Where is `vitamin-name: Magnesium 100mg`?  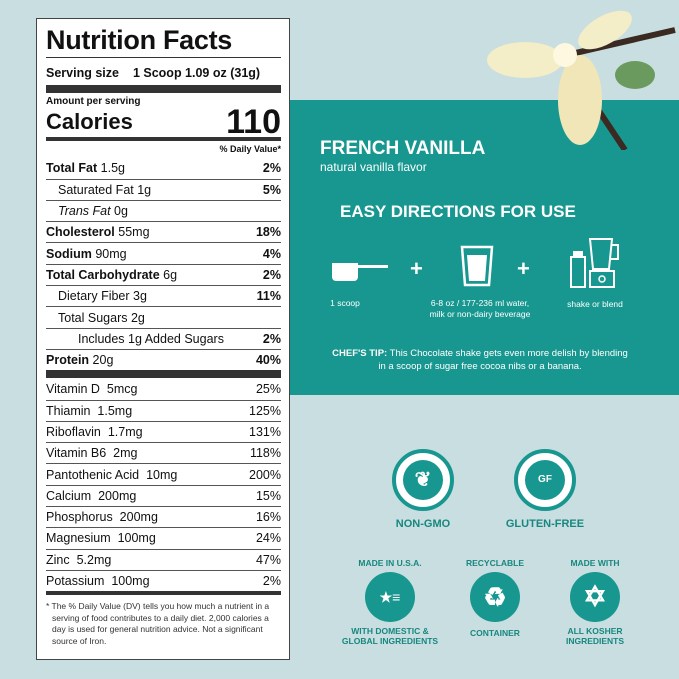 vitamin-name: Magnesium 100mg is located at coordinates (101, 538).